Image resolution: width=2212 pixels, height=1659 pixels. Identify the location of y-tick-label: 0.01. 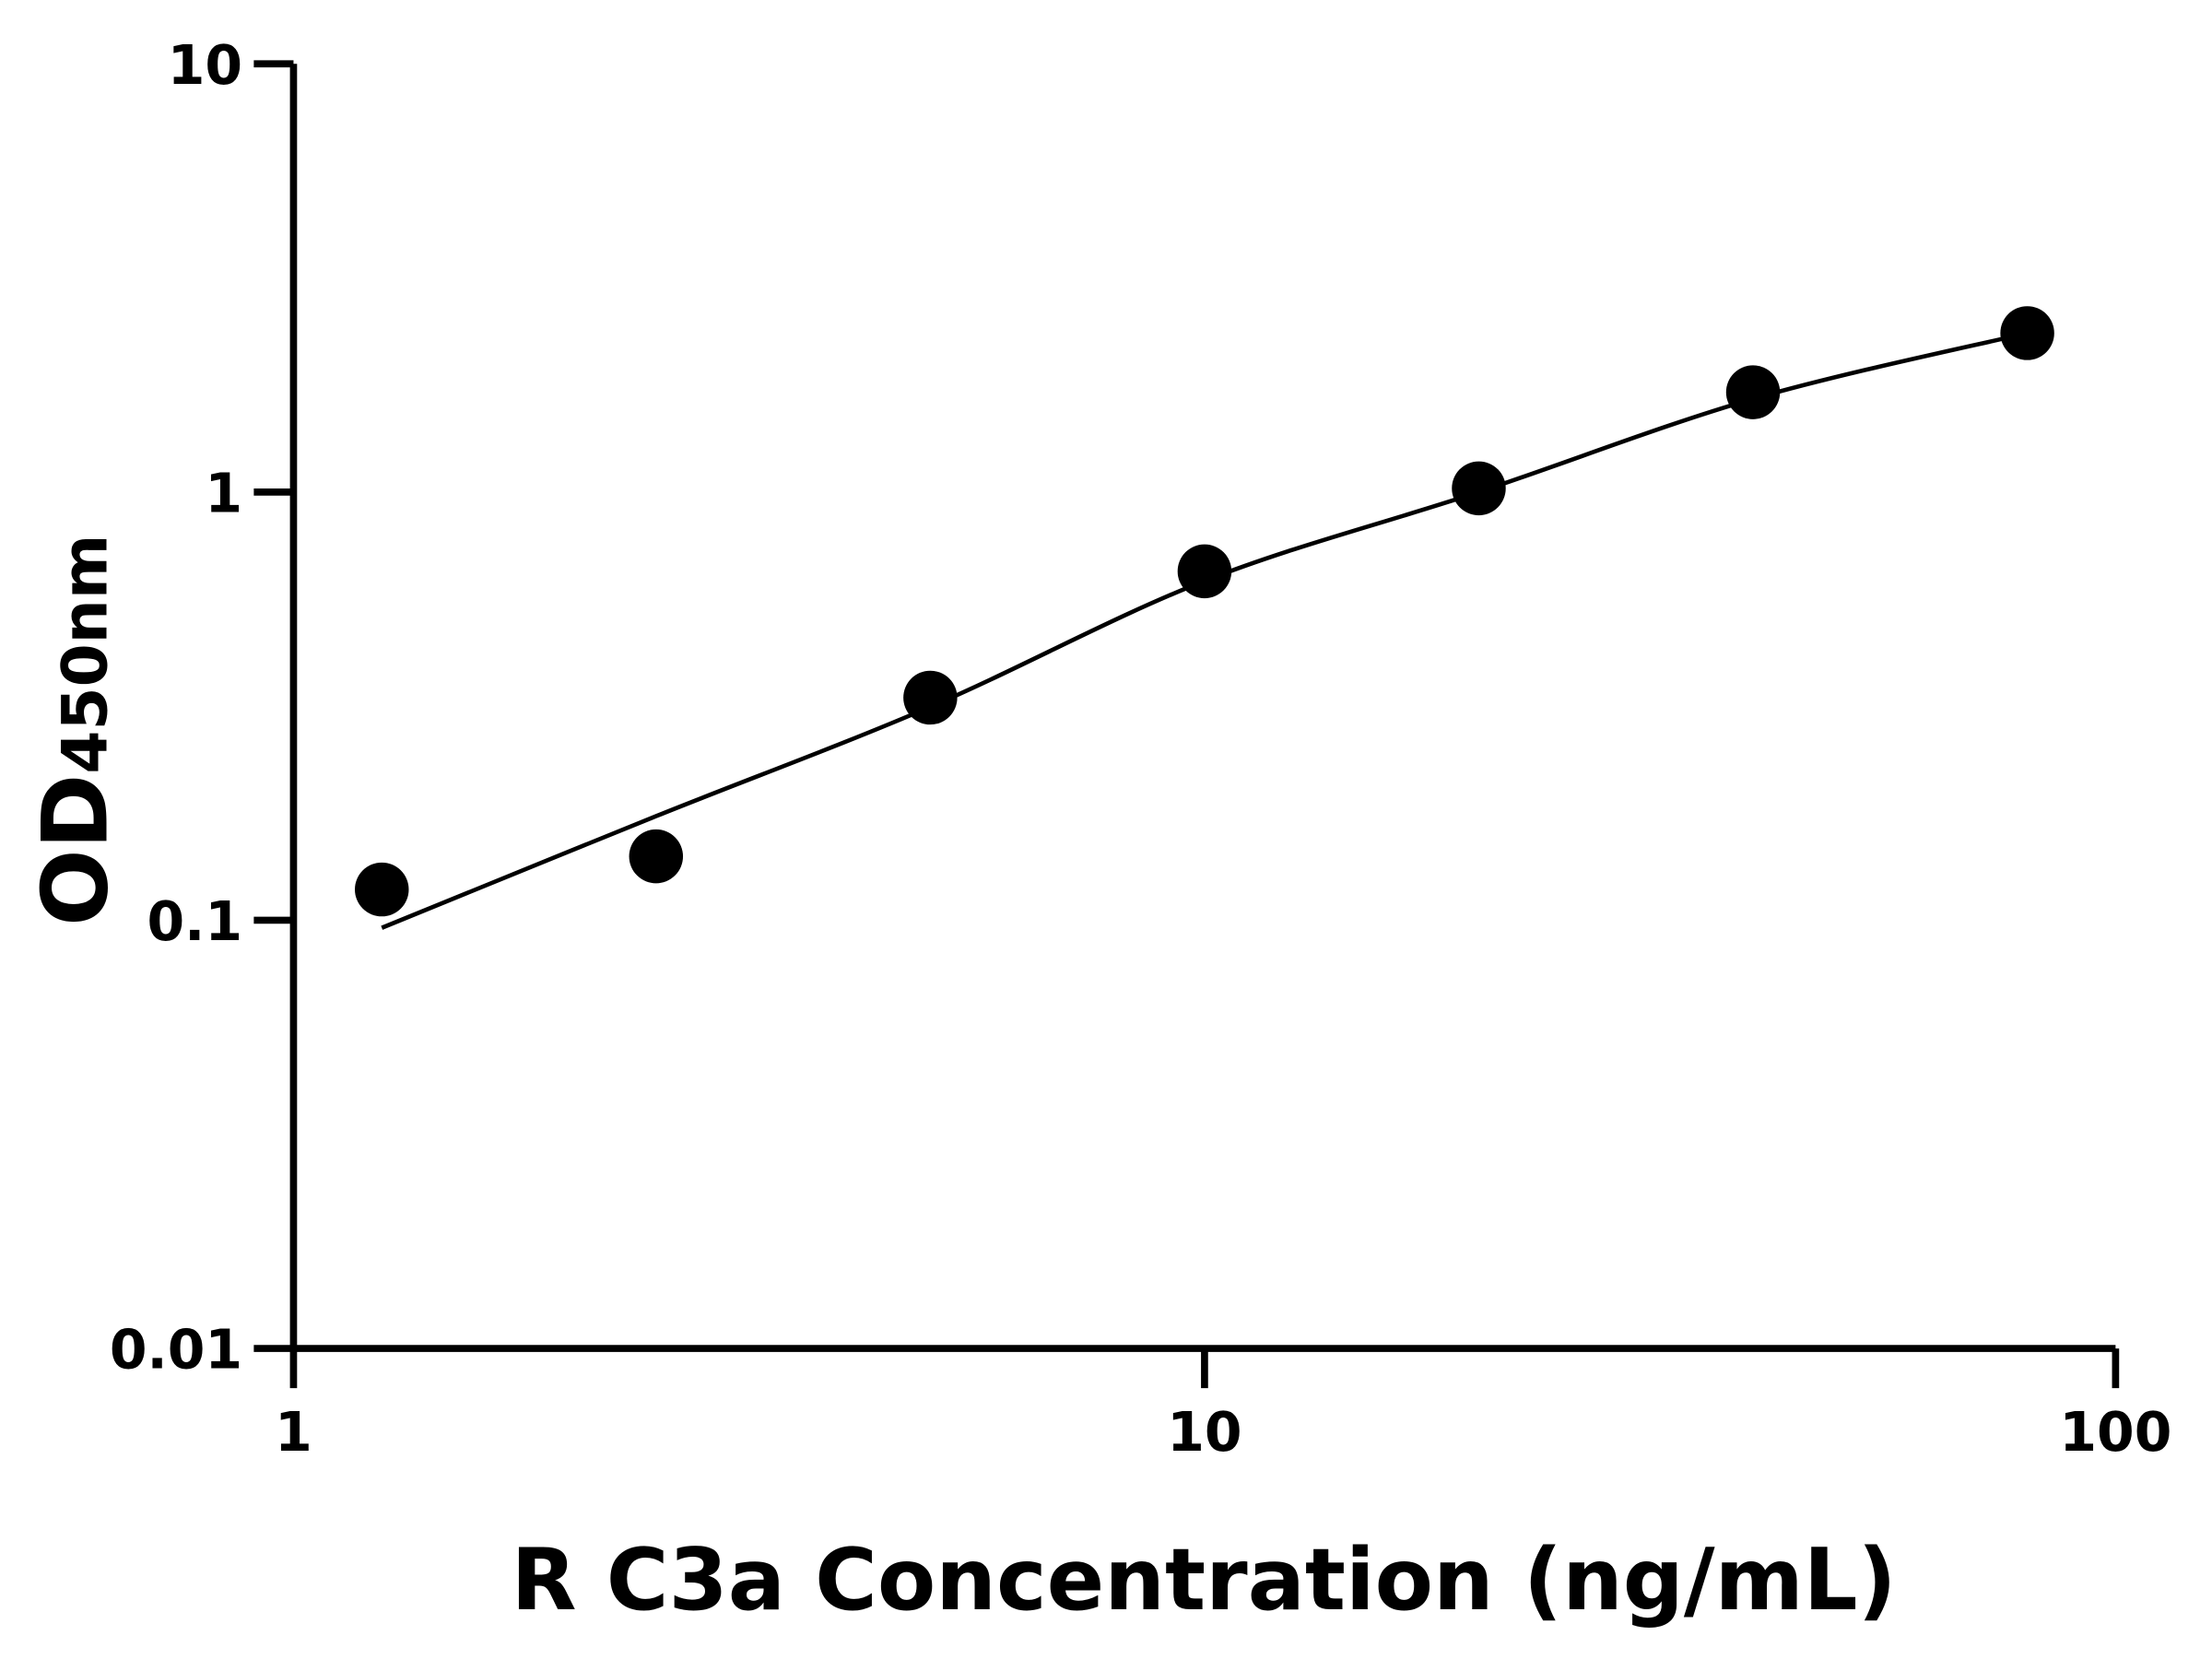
(176, 1350).